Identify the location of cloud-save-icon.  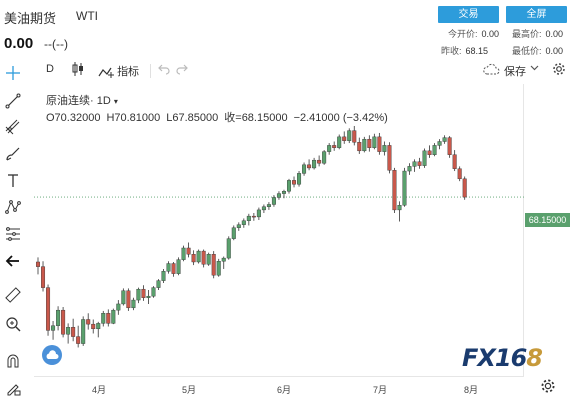
(491, 69).